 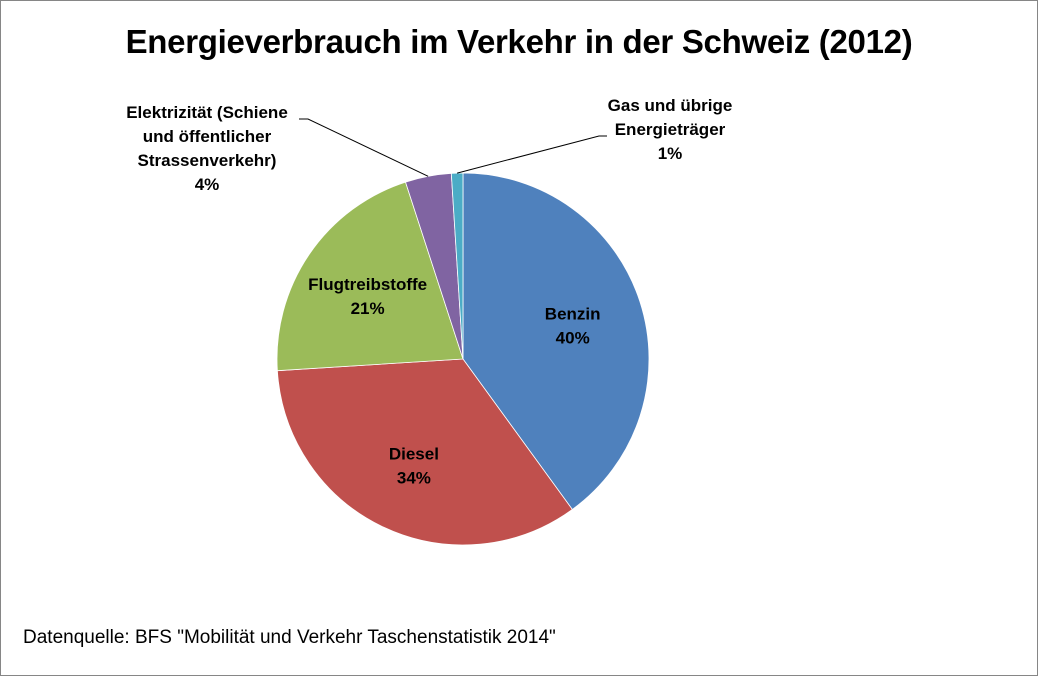 What do you see at coordinates (670, 129) in the screenshot?
I see `data-label-gas-und-brige-energietr-ger: Gas und übrige Energieträger 1%` at bounding box center [670, 129].